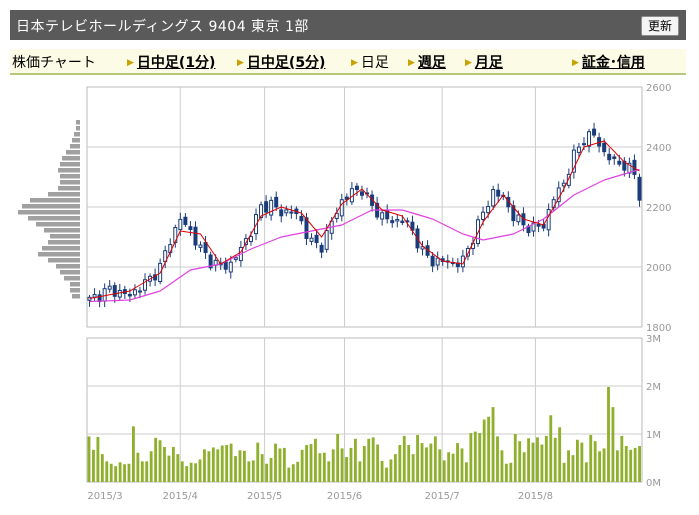  Describe the element at coordinates (484, 62) in the screenshot. I see `tab-monthly: ▶ 月足` at that location.